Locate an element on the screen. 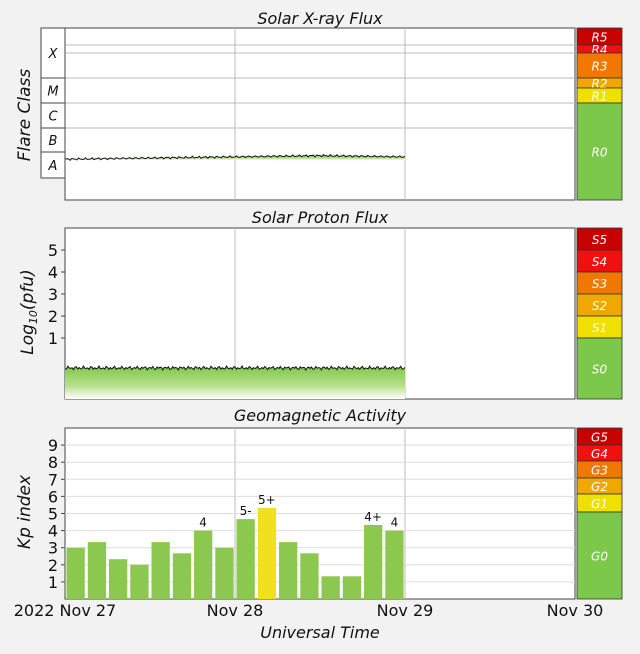 The image size is (640, 654). scale-label-R3: R3 is located at coordinates (600, 67).